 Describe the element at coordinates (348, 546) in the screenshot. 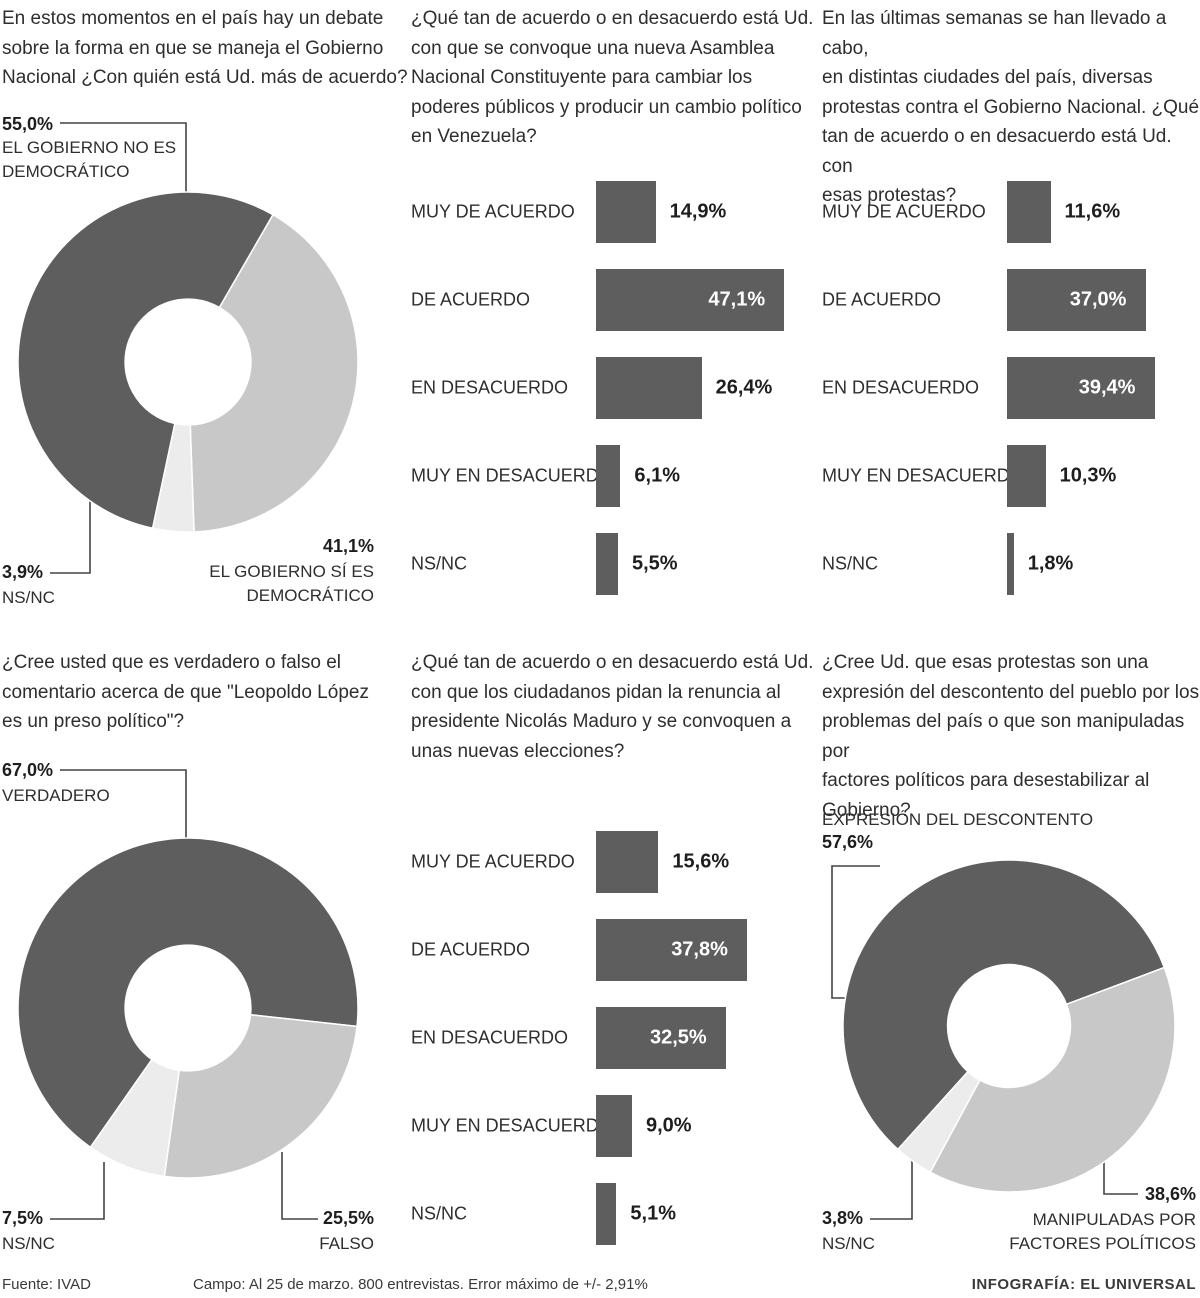

I see `pie1-slice-1-value: 41,1%` at that location.